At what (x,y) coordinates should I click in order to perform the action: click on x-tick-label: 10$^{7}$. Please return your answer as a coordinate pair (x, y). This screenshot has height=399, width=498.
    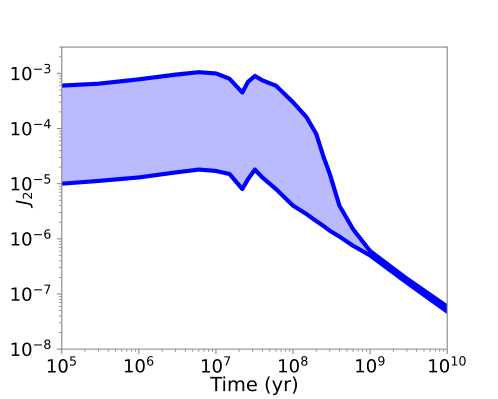
    Looking at the image, I should click on (216, 364).